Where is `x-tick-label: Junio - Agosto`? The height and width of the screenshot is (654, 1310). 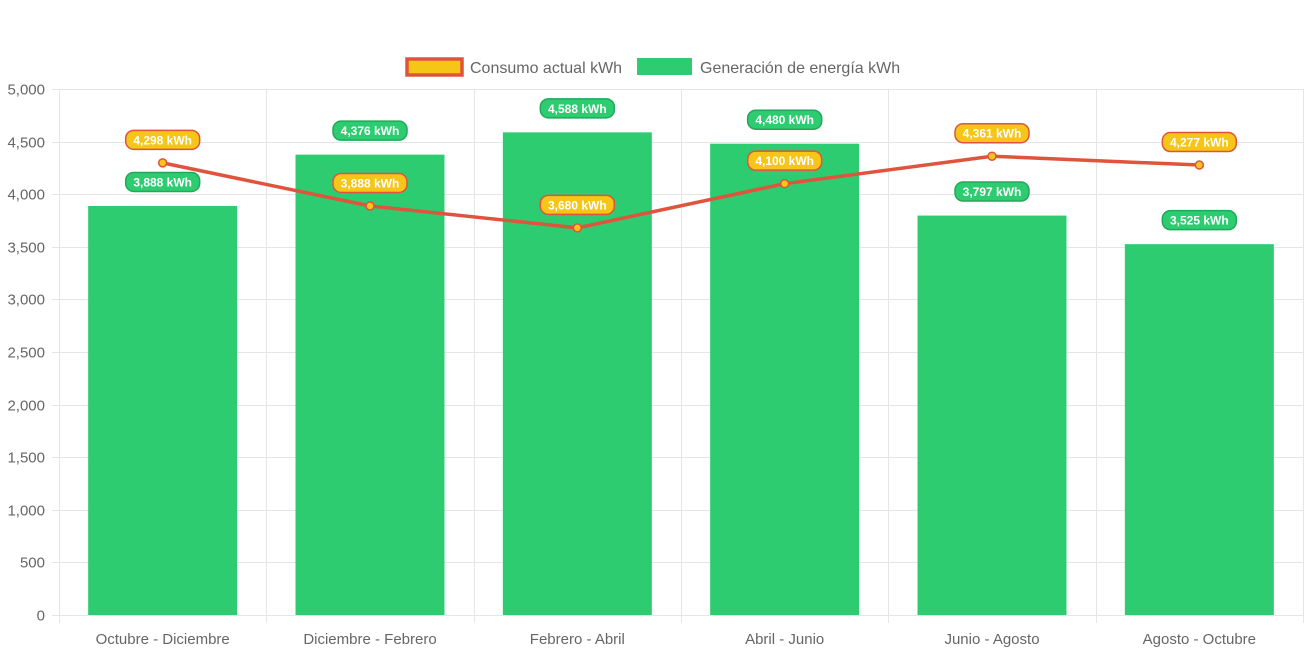 x-tick-label: Junio - Agosto is located at coordinates (991, 639).